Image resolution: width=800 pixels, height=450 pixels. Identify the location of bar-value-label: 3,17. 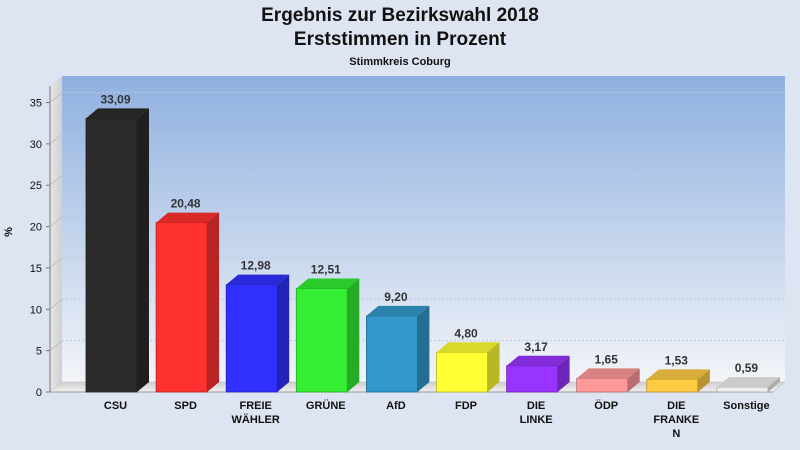
(536, 347).